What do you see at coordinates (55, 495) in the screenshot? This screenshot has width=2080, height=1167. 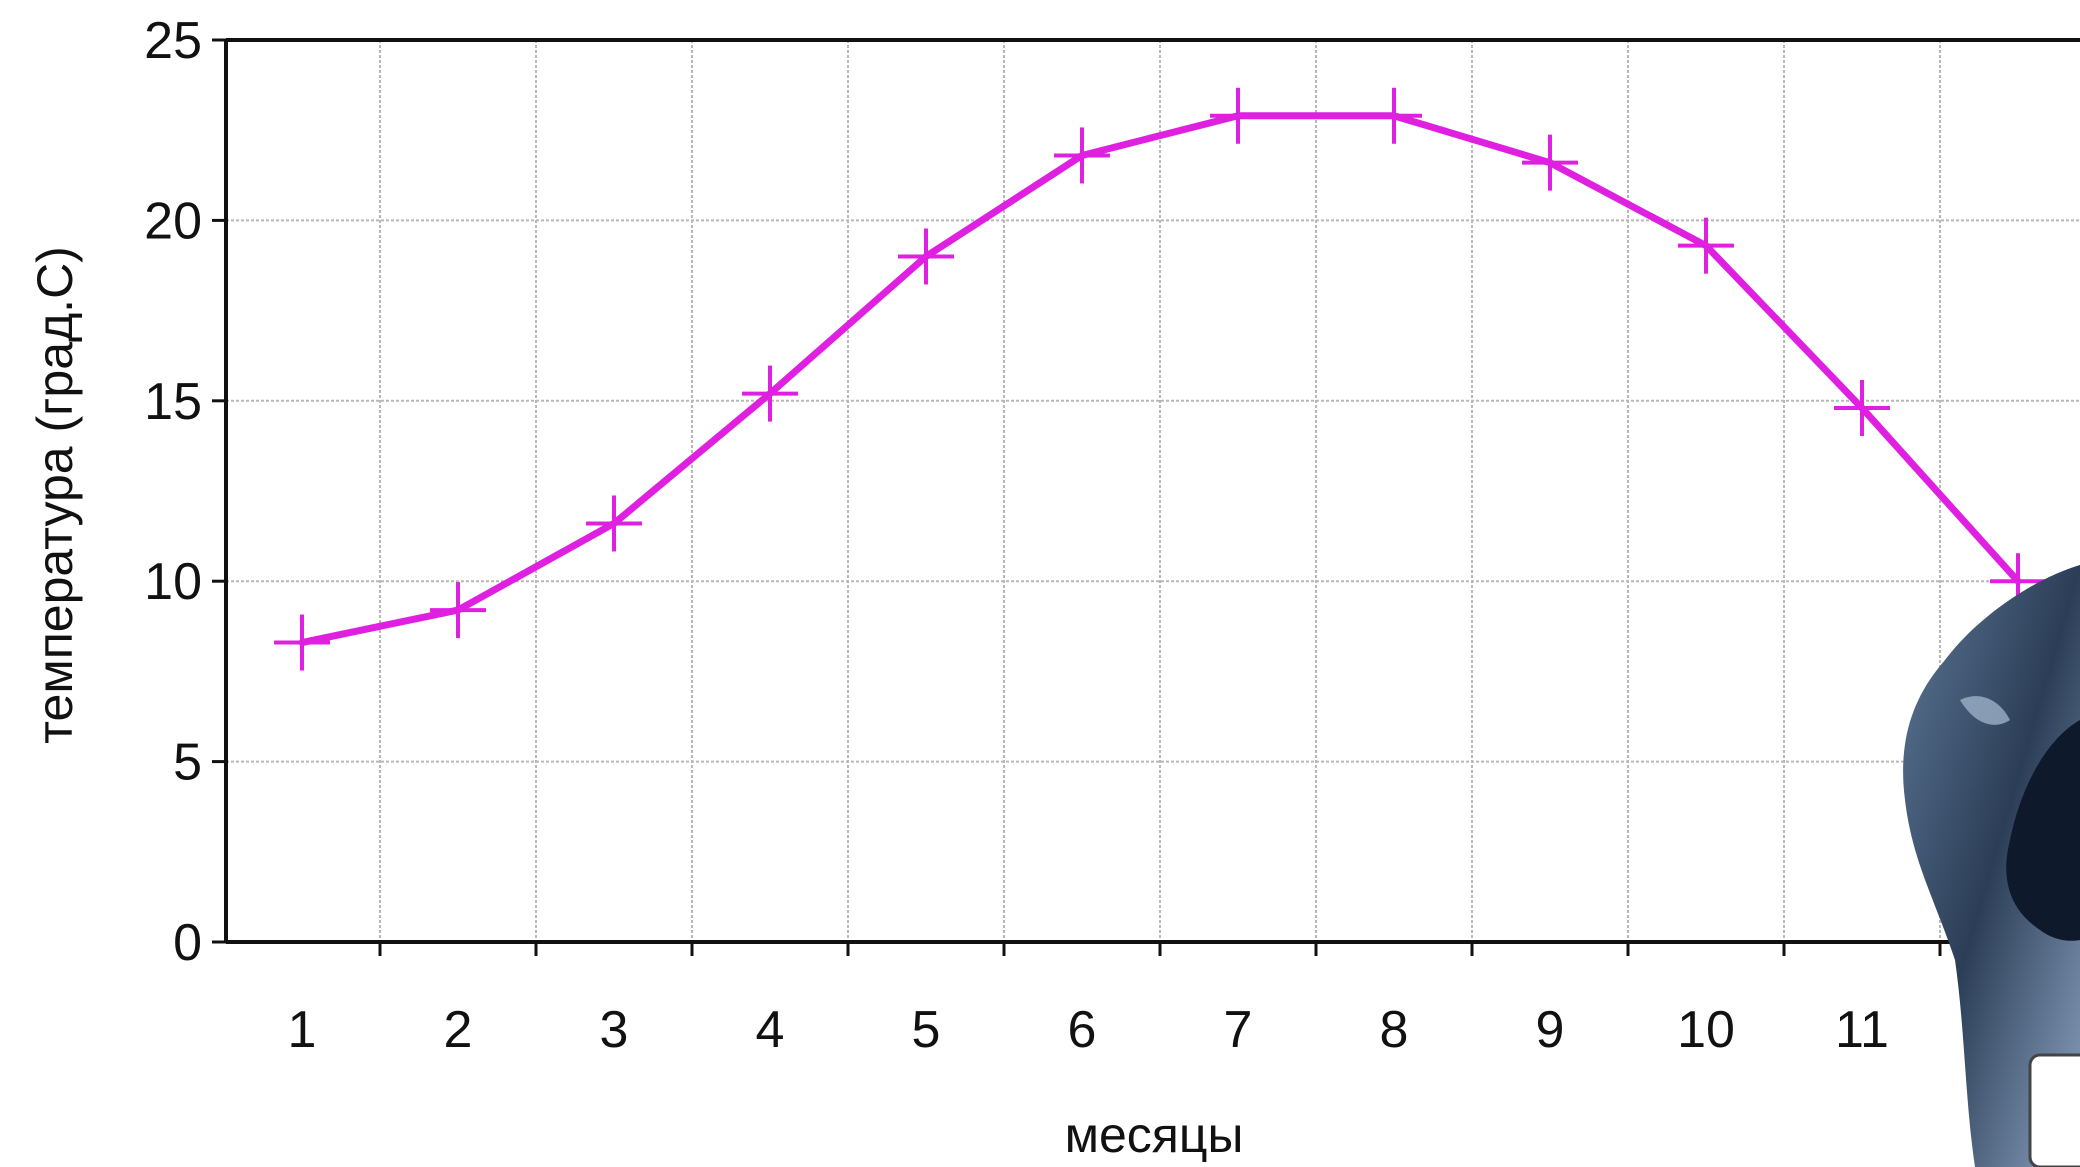 I see `y-axis-title: температура (град.С)` at bounding box center [55, 495].